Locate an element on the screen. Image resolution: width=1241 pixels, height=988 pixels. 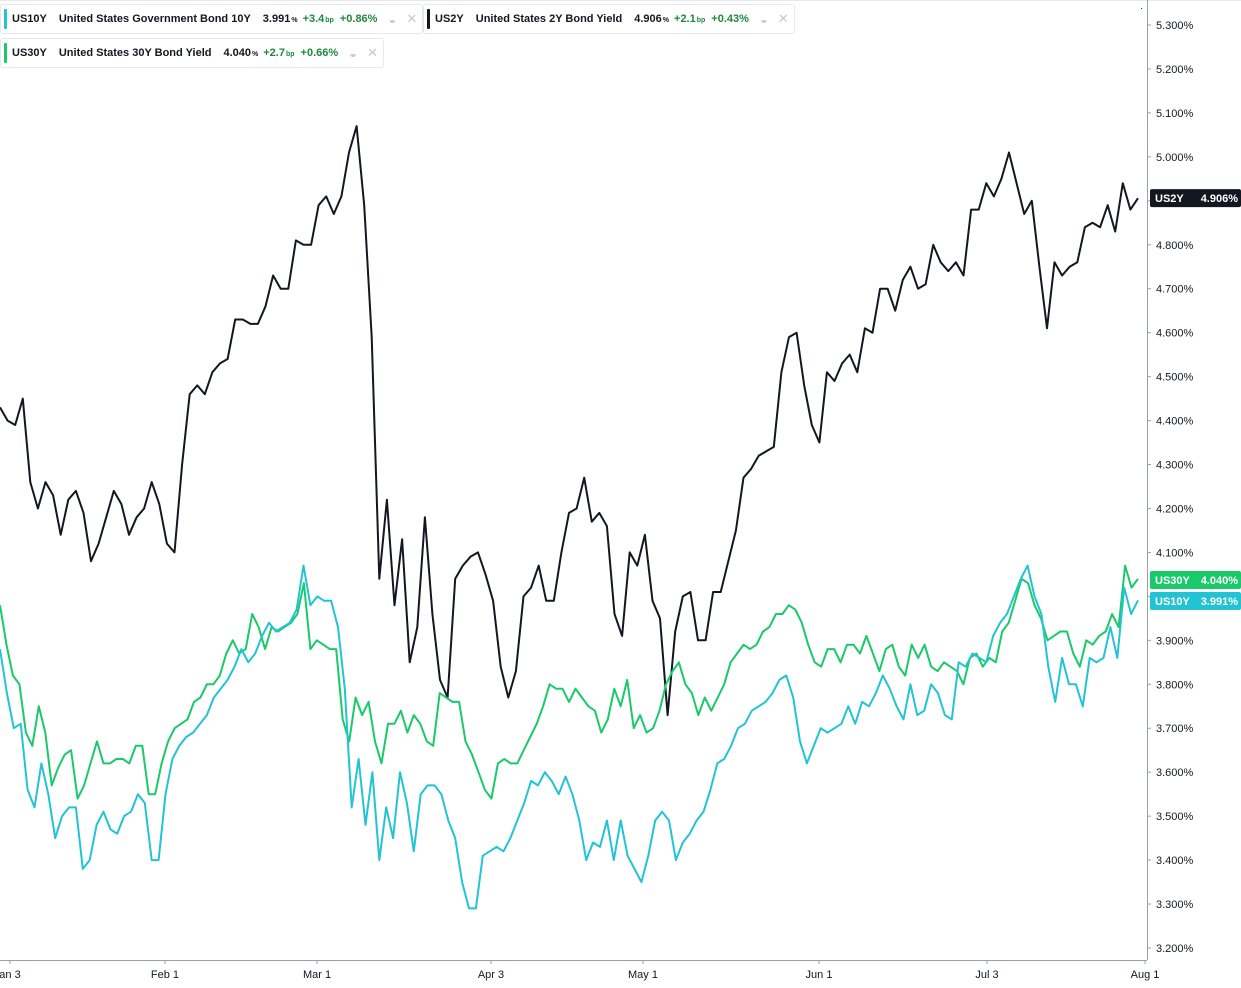
price-tag-us2y is located at coordinates (1195, 198).